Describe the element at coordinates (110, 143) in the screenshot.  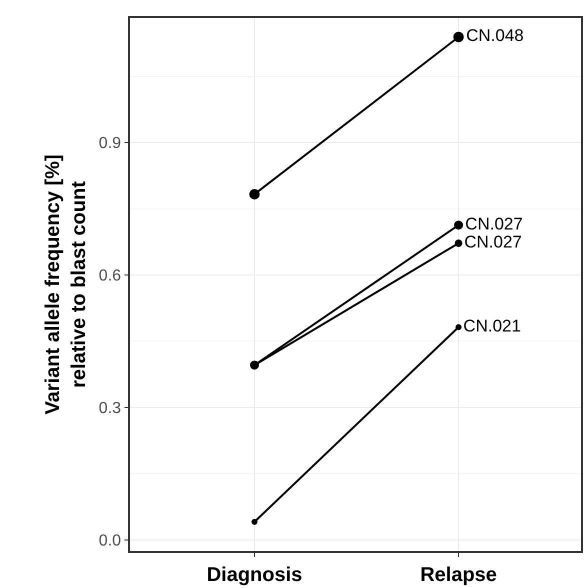
I see `y-tick-label: 0.9` at that location.